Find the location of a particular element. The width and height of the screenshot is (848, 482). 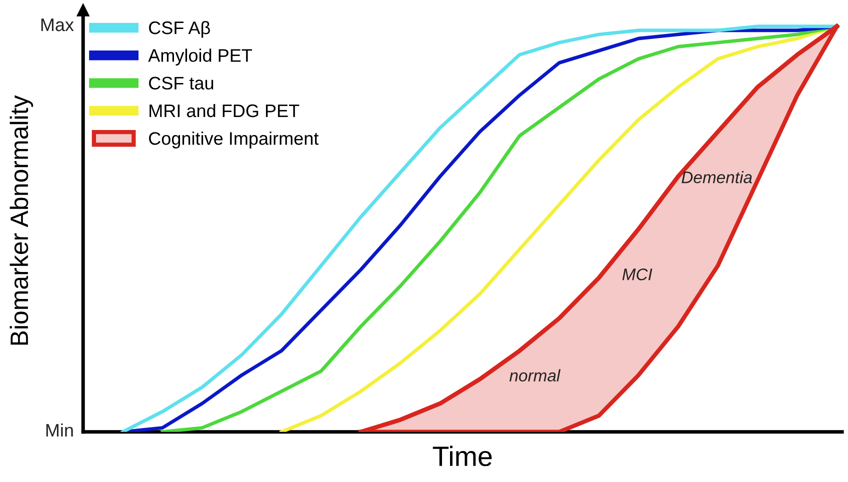

legend-label: Amyloid PET is located at coordinates (200, 57).